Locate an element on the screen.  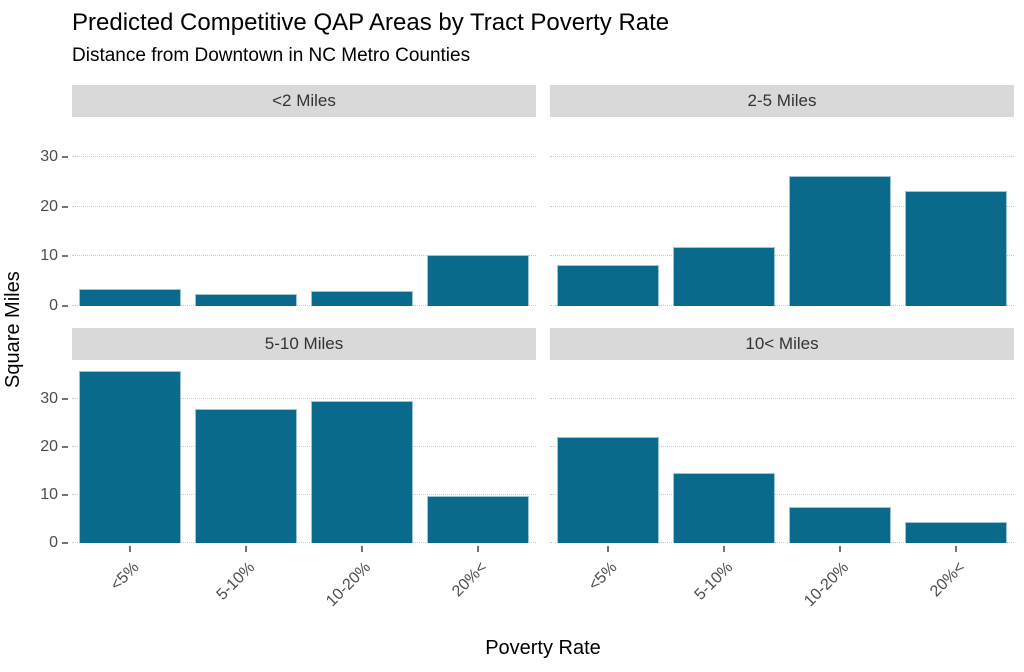
facet-panel is located at coordinates (782, 211).